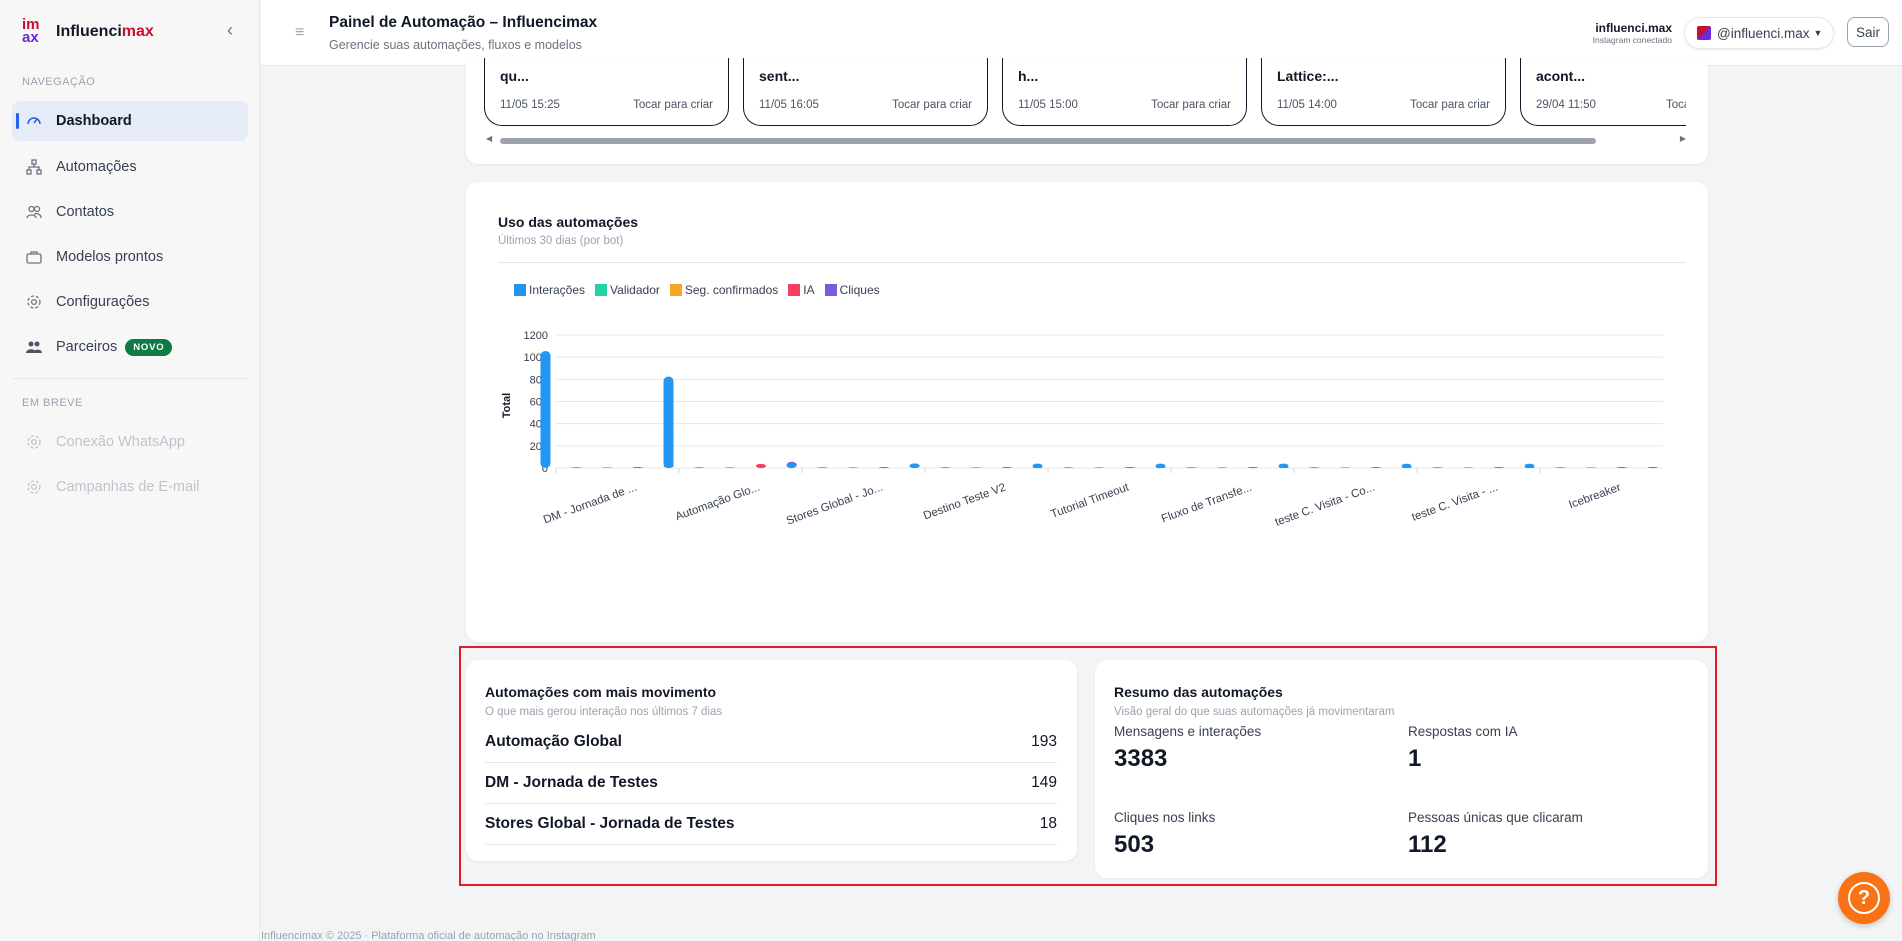  I want to click on legend-item: IA, so click(801, 290).